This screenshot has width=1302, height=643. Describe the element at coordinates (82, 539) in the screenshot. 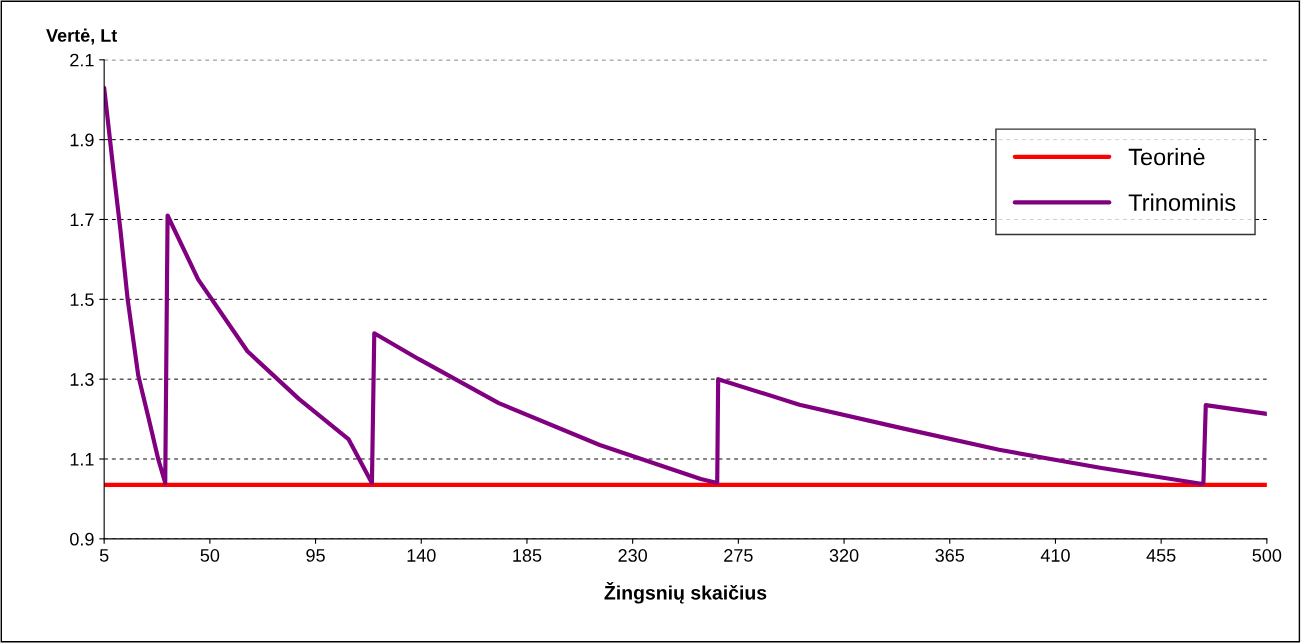

I see `y-tick-label: 0.9` at that location.